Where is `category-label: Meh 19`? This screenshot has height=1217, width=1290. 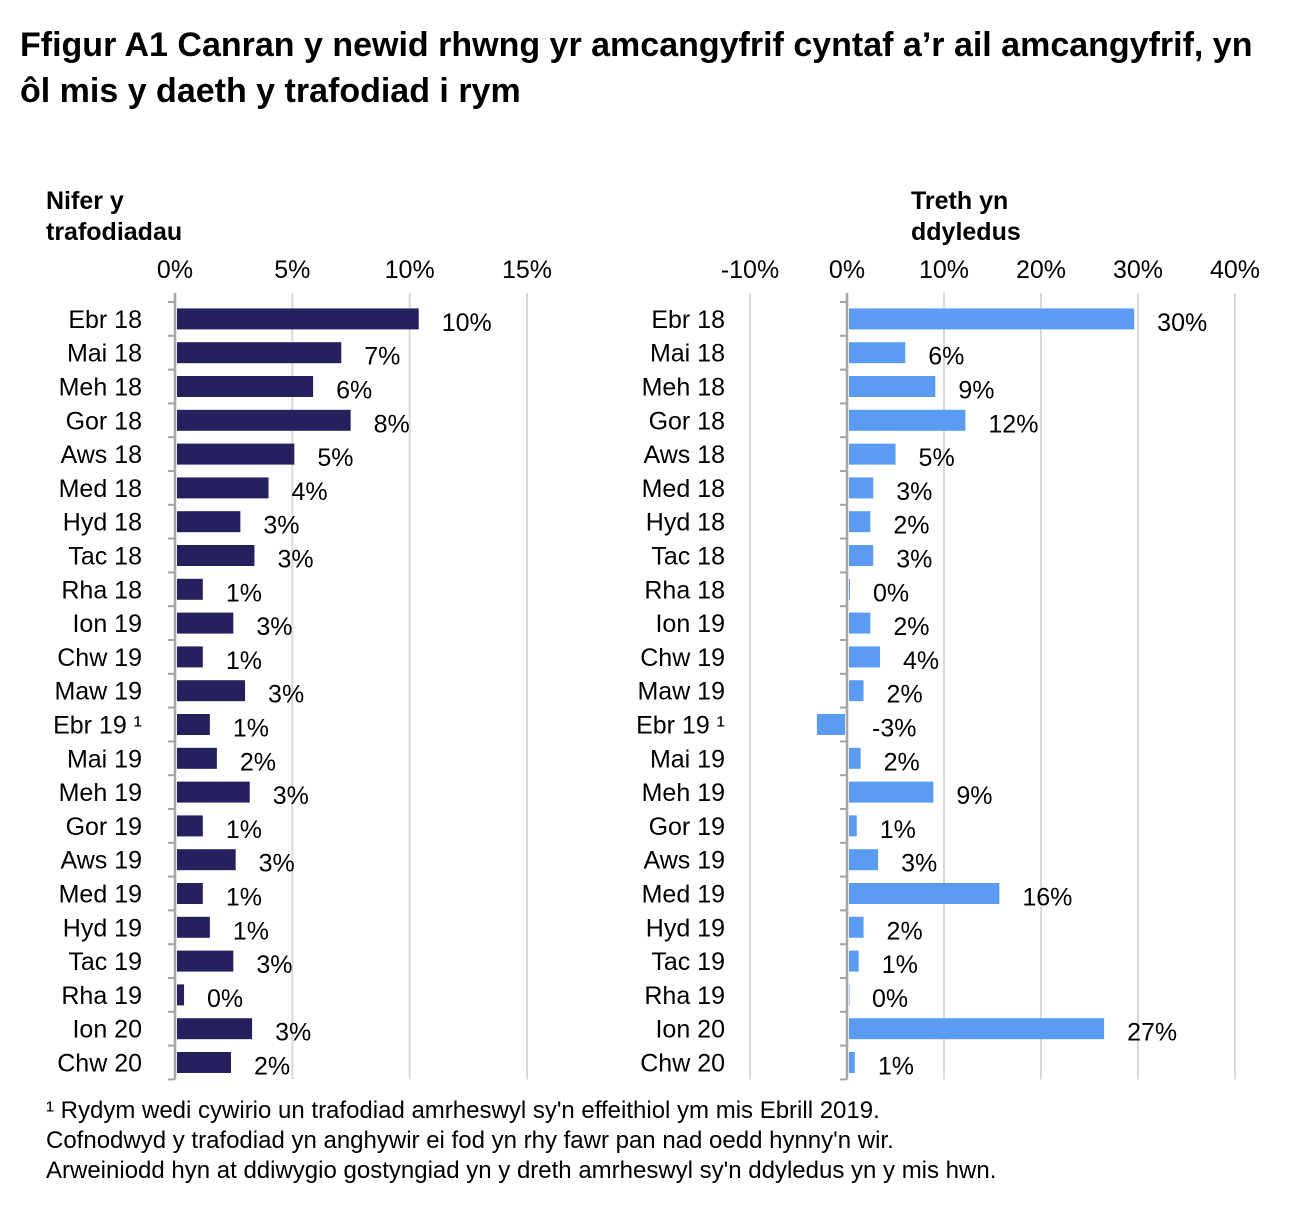
category-label: Meh 19 is located at coordinates (683, 793).